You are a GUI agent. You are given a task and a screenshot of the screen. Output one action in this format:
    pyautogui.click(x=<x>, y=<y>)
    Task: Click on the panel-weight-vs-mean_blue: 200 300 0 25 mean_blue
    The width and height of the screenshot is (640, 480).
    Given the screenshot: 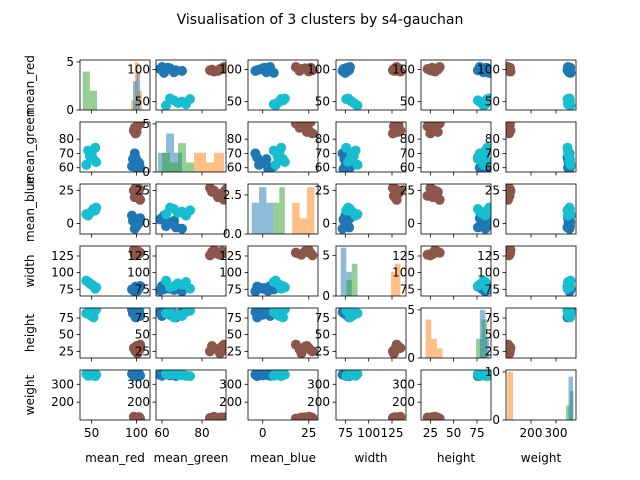 What is the action you would take?
    pyautogui.click(x=269, y=417)
    